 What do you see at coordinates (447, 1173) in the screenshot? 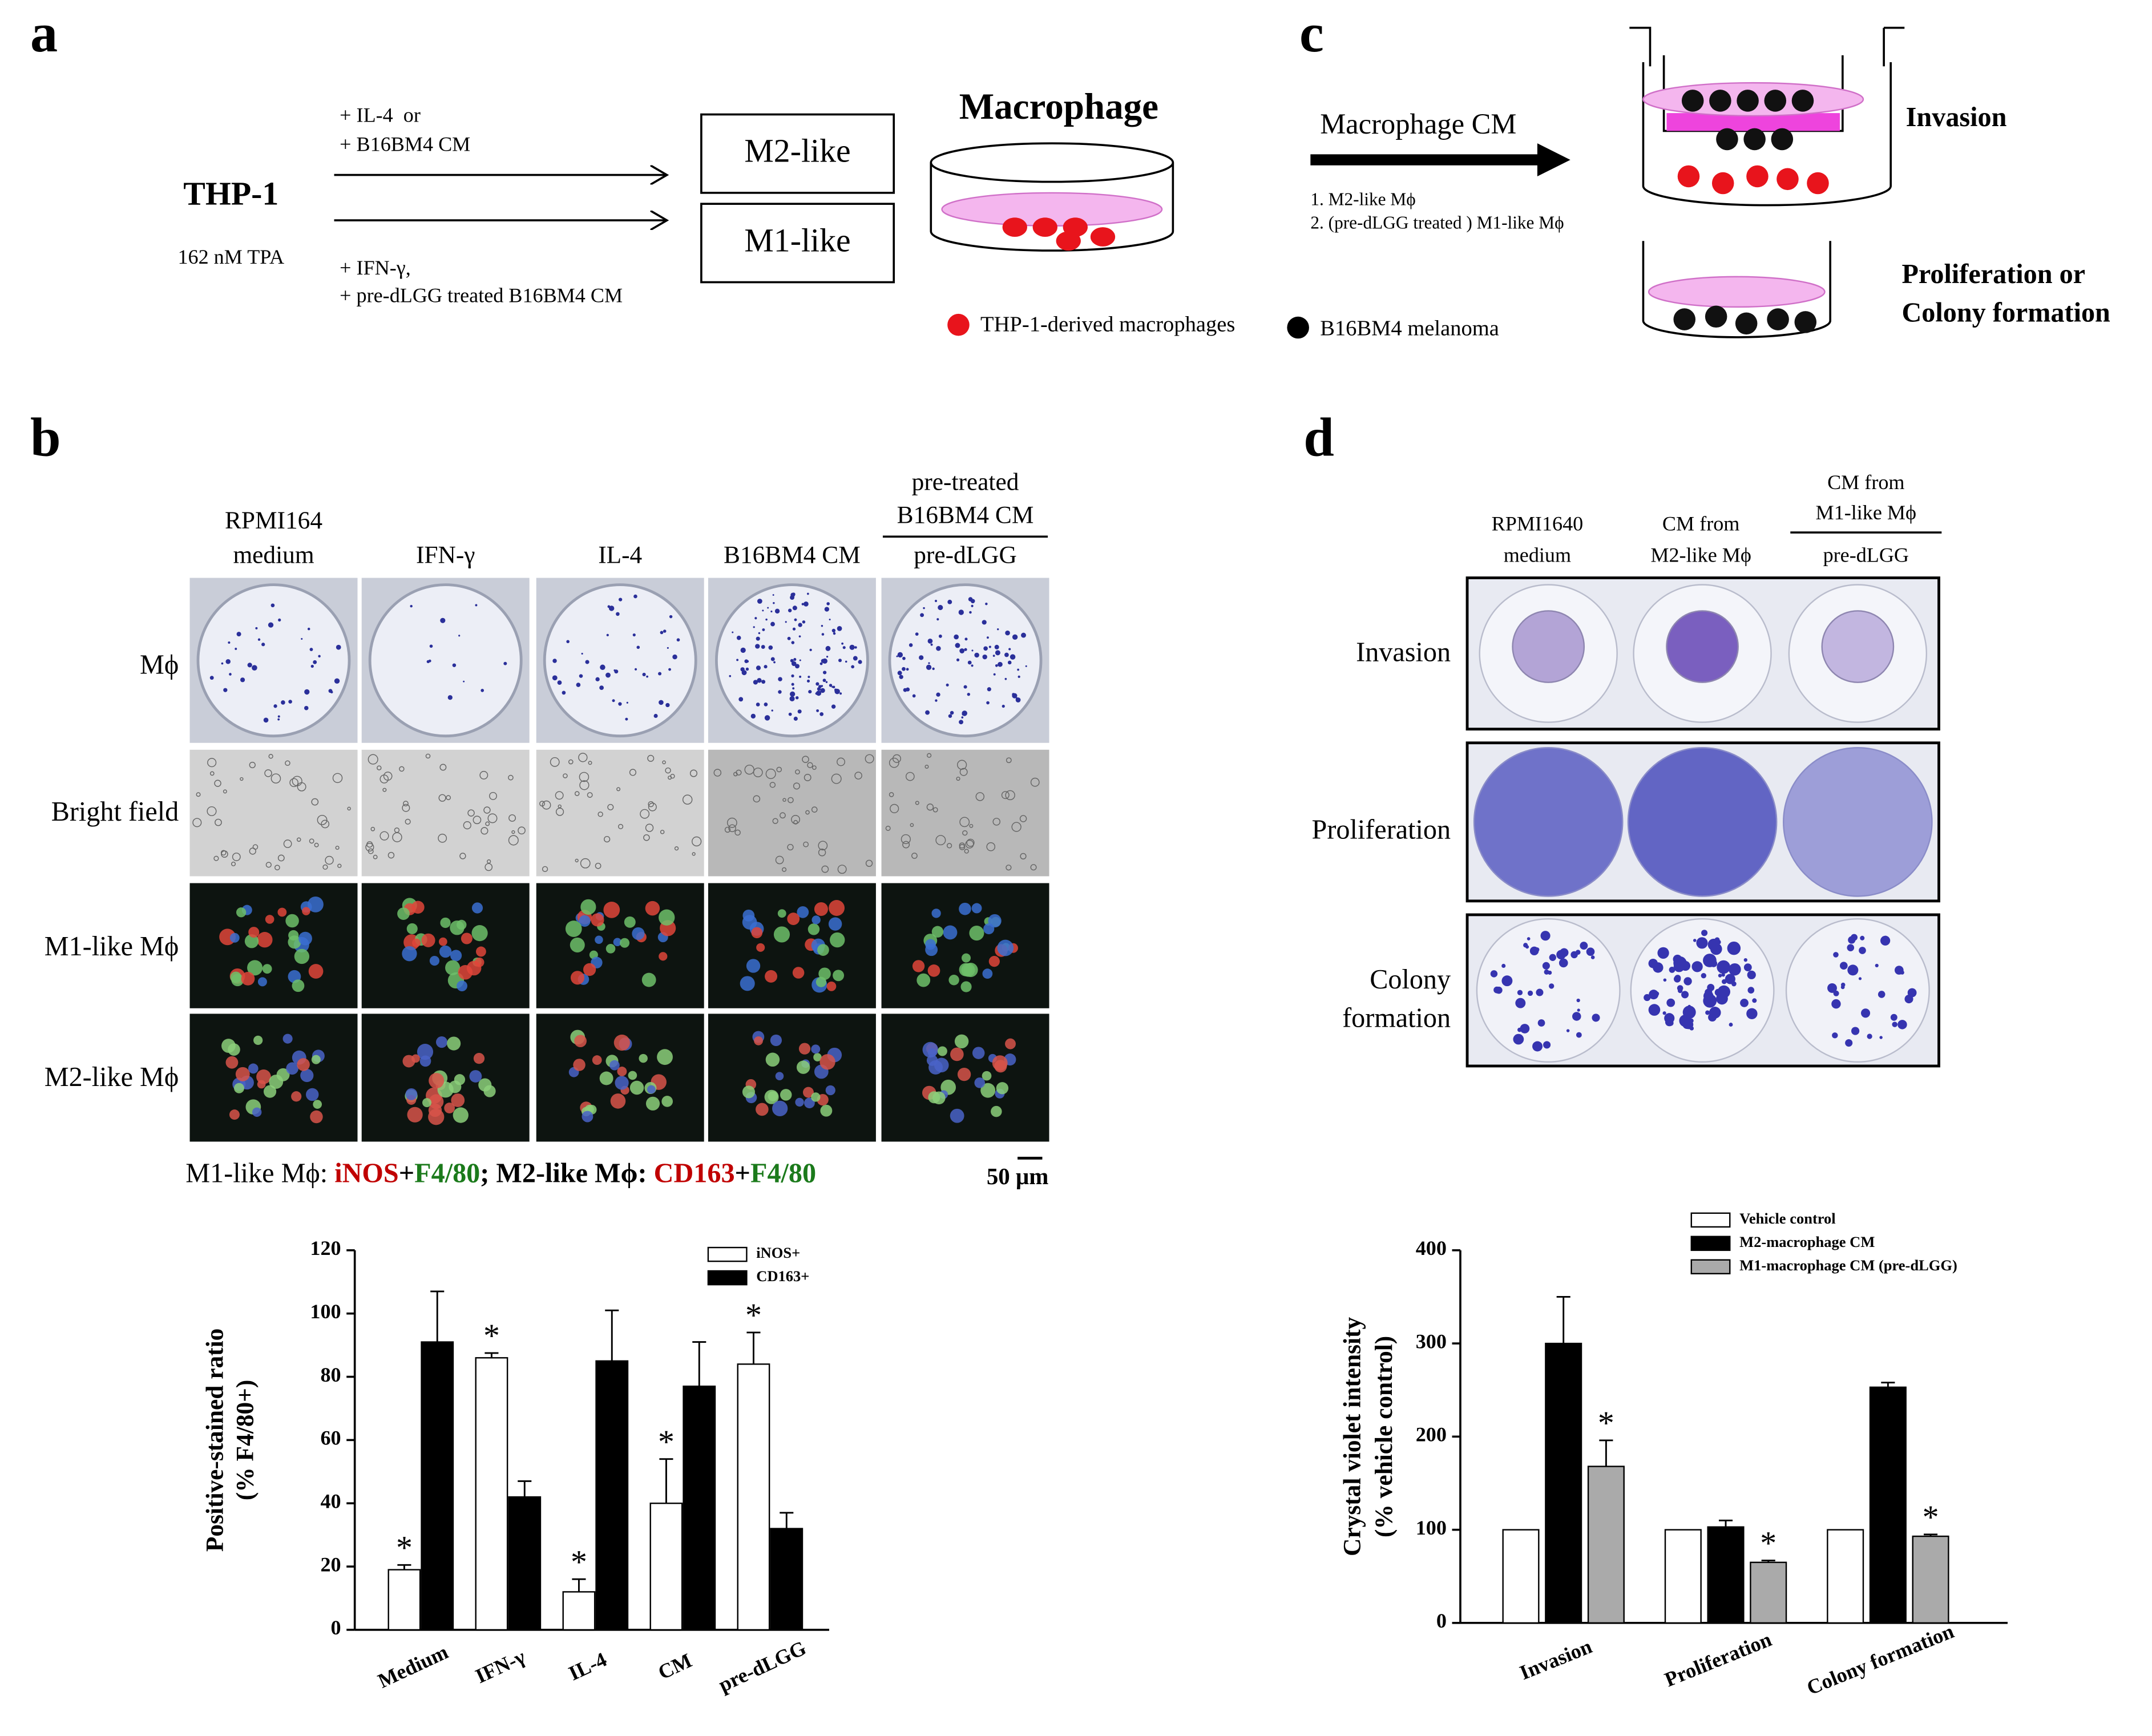
I see `legend-part: F4/80` at bounding box center [447, 1173].